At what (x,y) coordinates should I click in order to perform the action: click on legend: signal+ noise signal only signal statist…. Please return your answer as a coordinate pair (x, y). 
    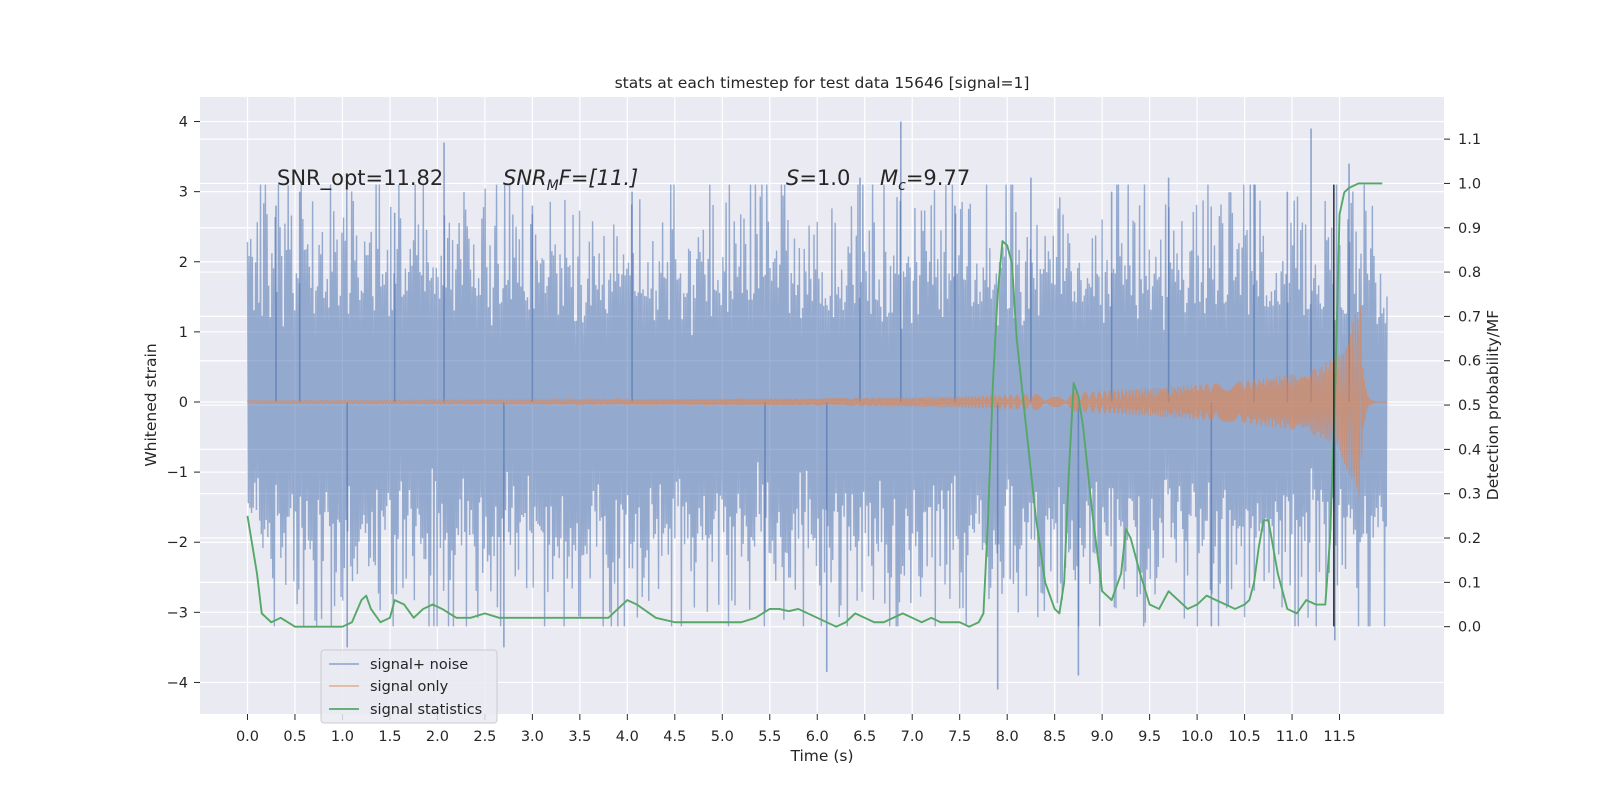
    Looking at the image, I should click on (409, 686).